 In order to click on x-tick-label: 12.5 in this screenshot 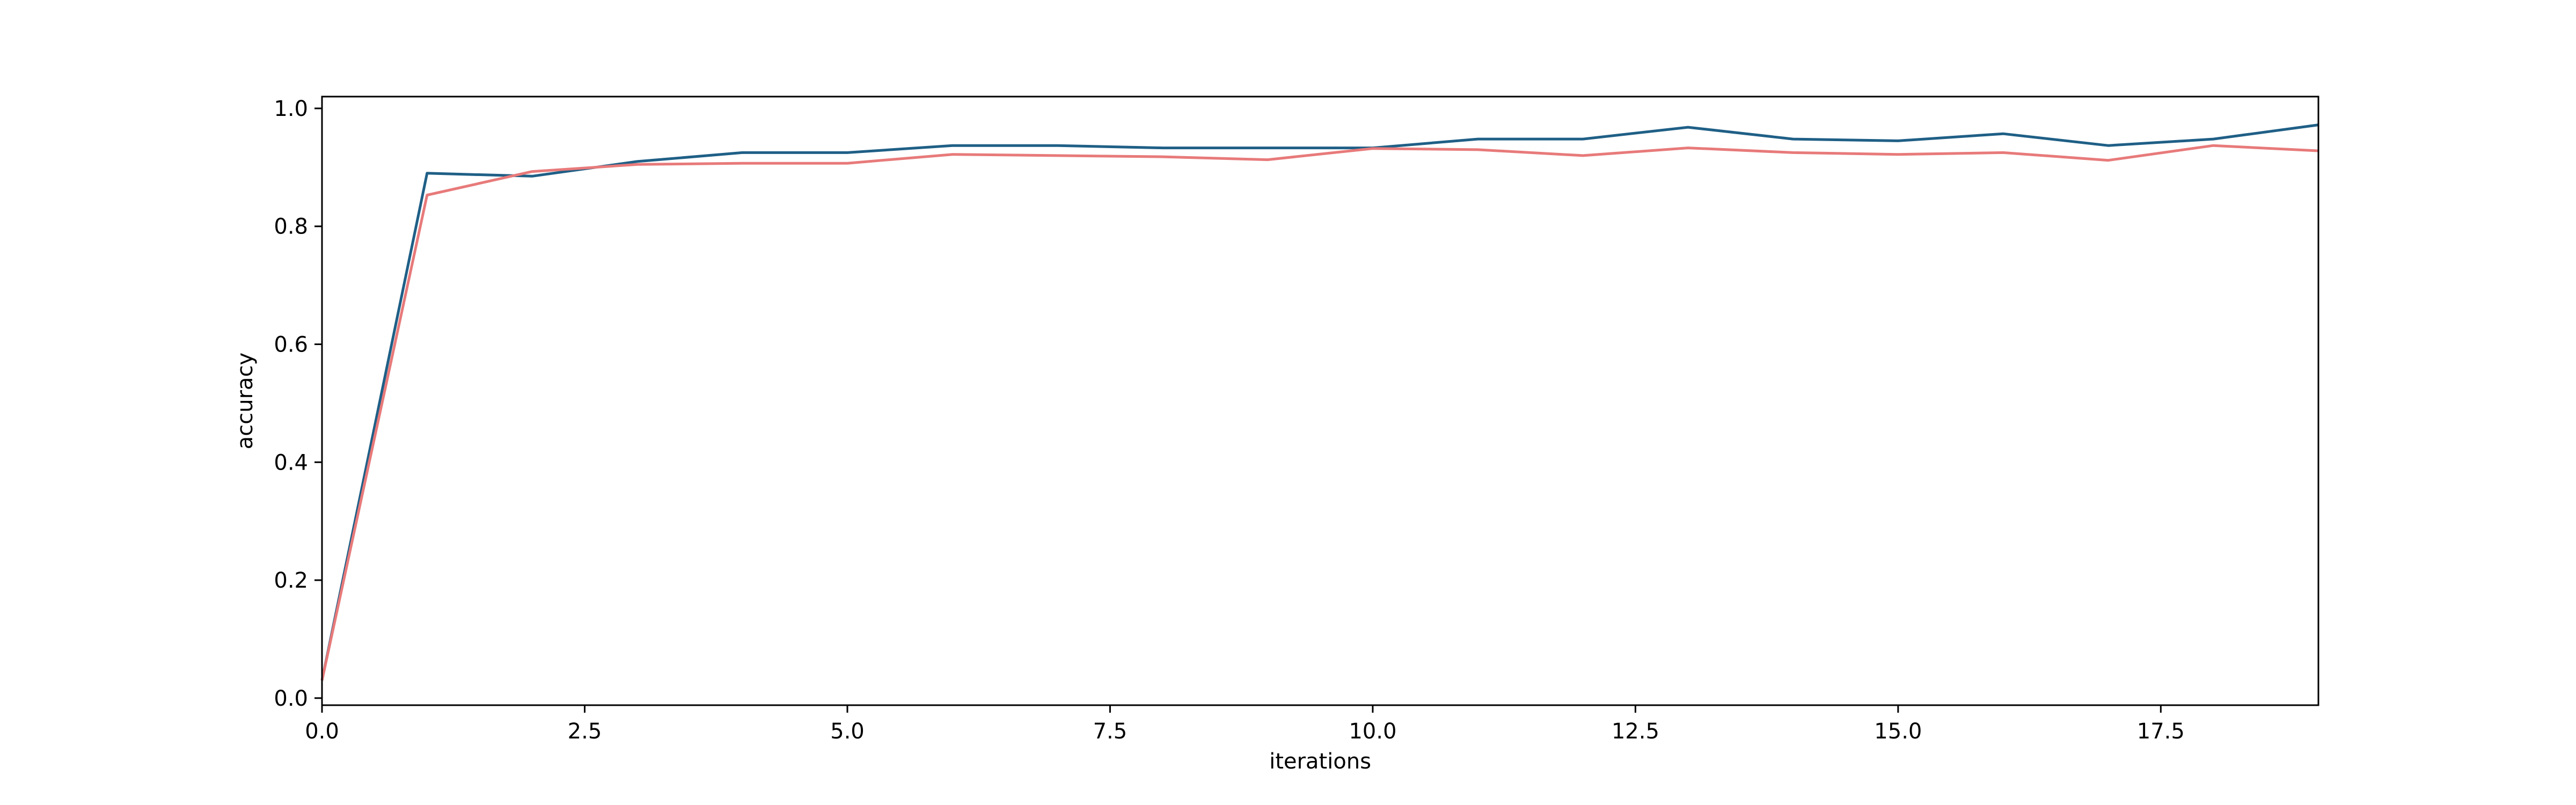, I will do `click(1635, 731)`.